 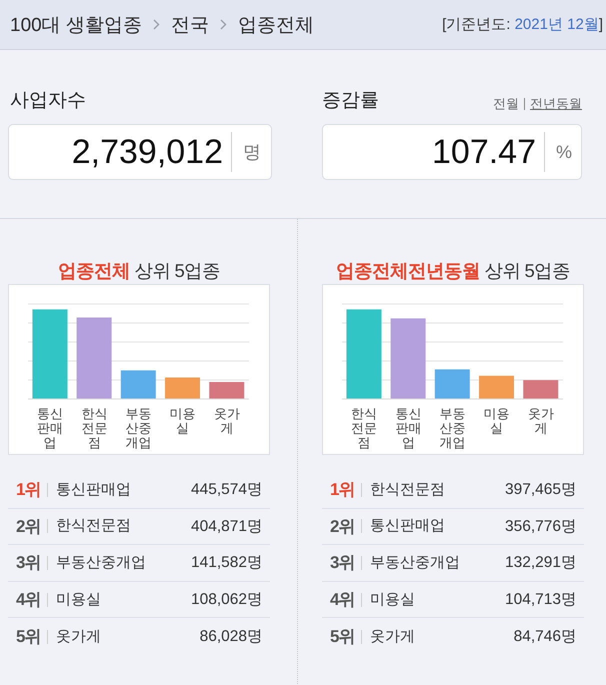 I want to click on text: 86,028명, so click(x=232, y=637).